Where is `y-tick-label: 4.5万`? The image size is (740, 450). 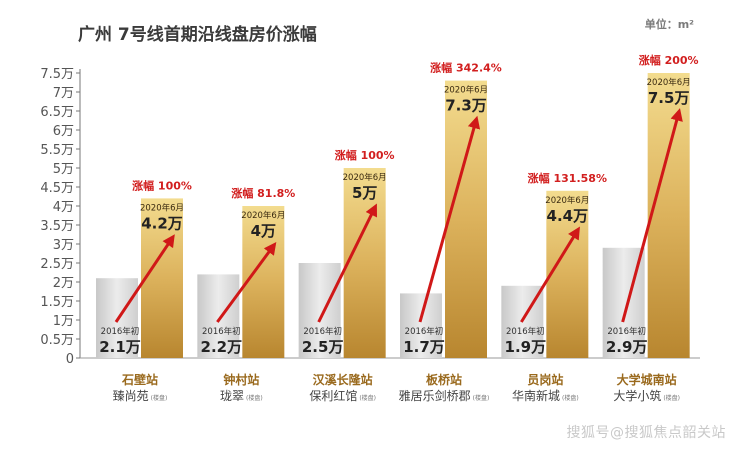 y-tick-label: 4.5万 is located at coordinates (57, 188).